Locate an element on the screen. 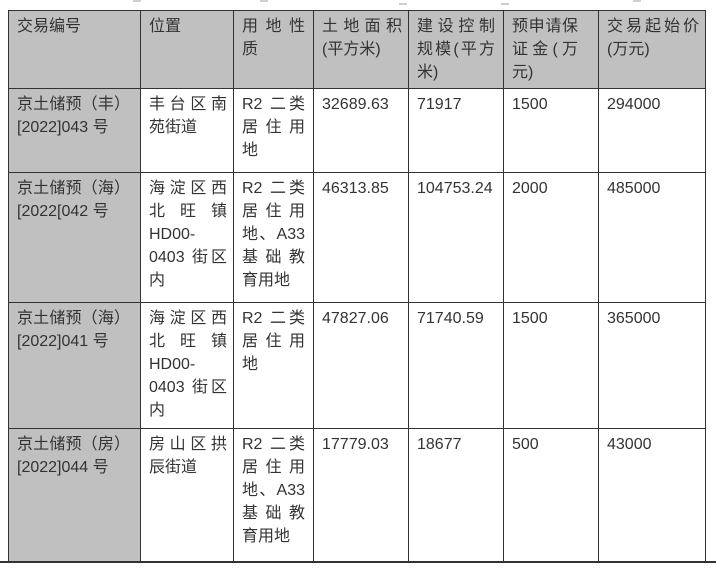 The width and height of the screenshot is (716, 576). column-header-construction-scale: 建设控制规模(平方米) is located at coordinates (456, 49).